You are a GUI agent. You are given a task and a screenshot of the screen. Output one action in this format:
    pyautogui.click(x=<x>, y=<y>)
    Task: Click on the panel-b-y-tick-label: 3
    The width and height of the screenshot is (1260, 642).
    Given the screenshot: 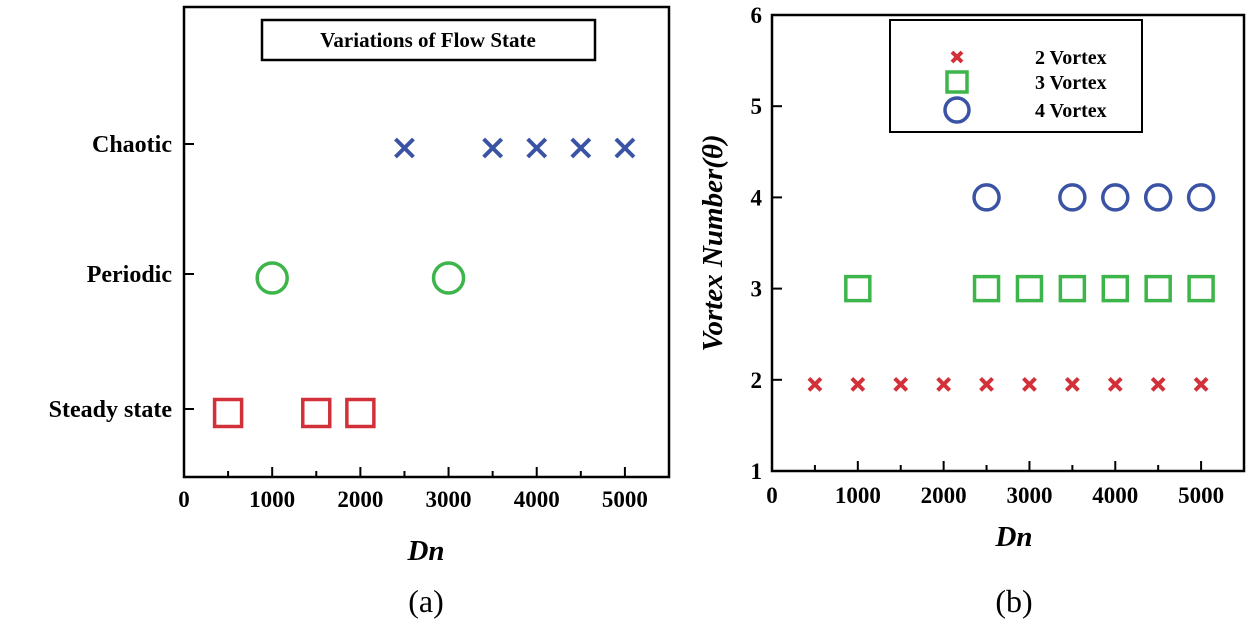 What is the action you would take?
    pyautogui.click(x=757, y=289)
    